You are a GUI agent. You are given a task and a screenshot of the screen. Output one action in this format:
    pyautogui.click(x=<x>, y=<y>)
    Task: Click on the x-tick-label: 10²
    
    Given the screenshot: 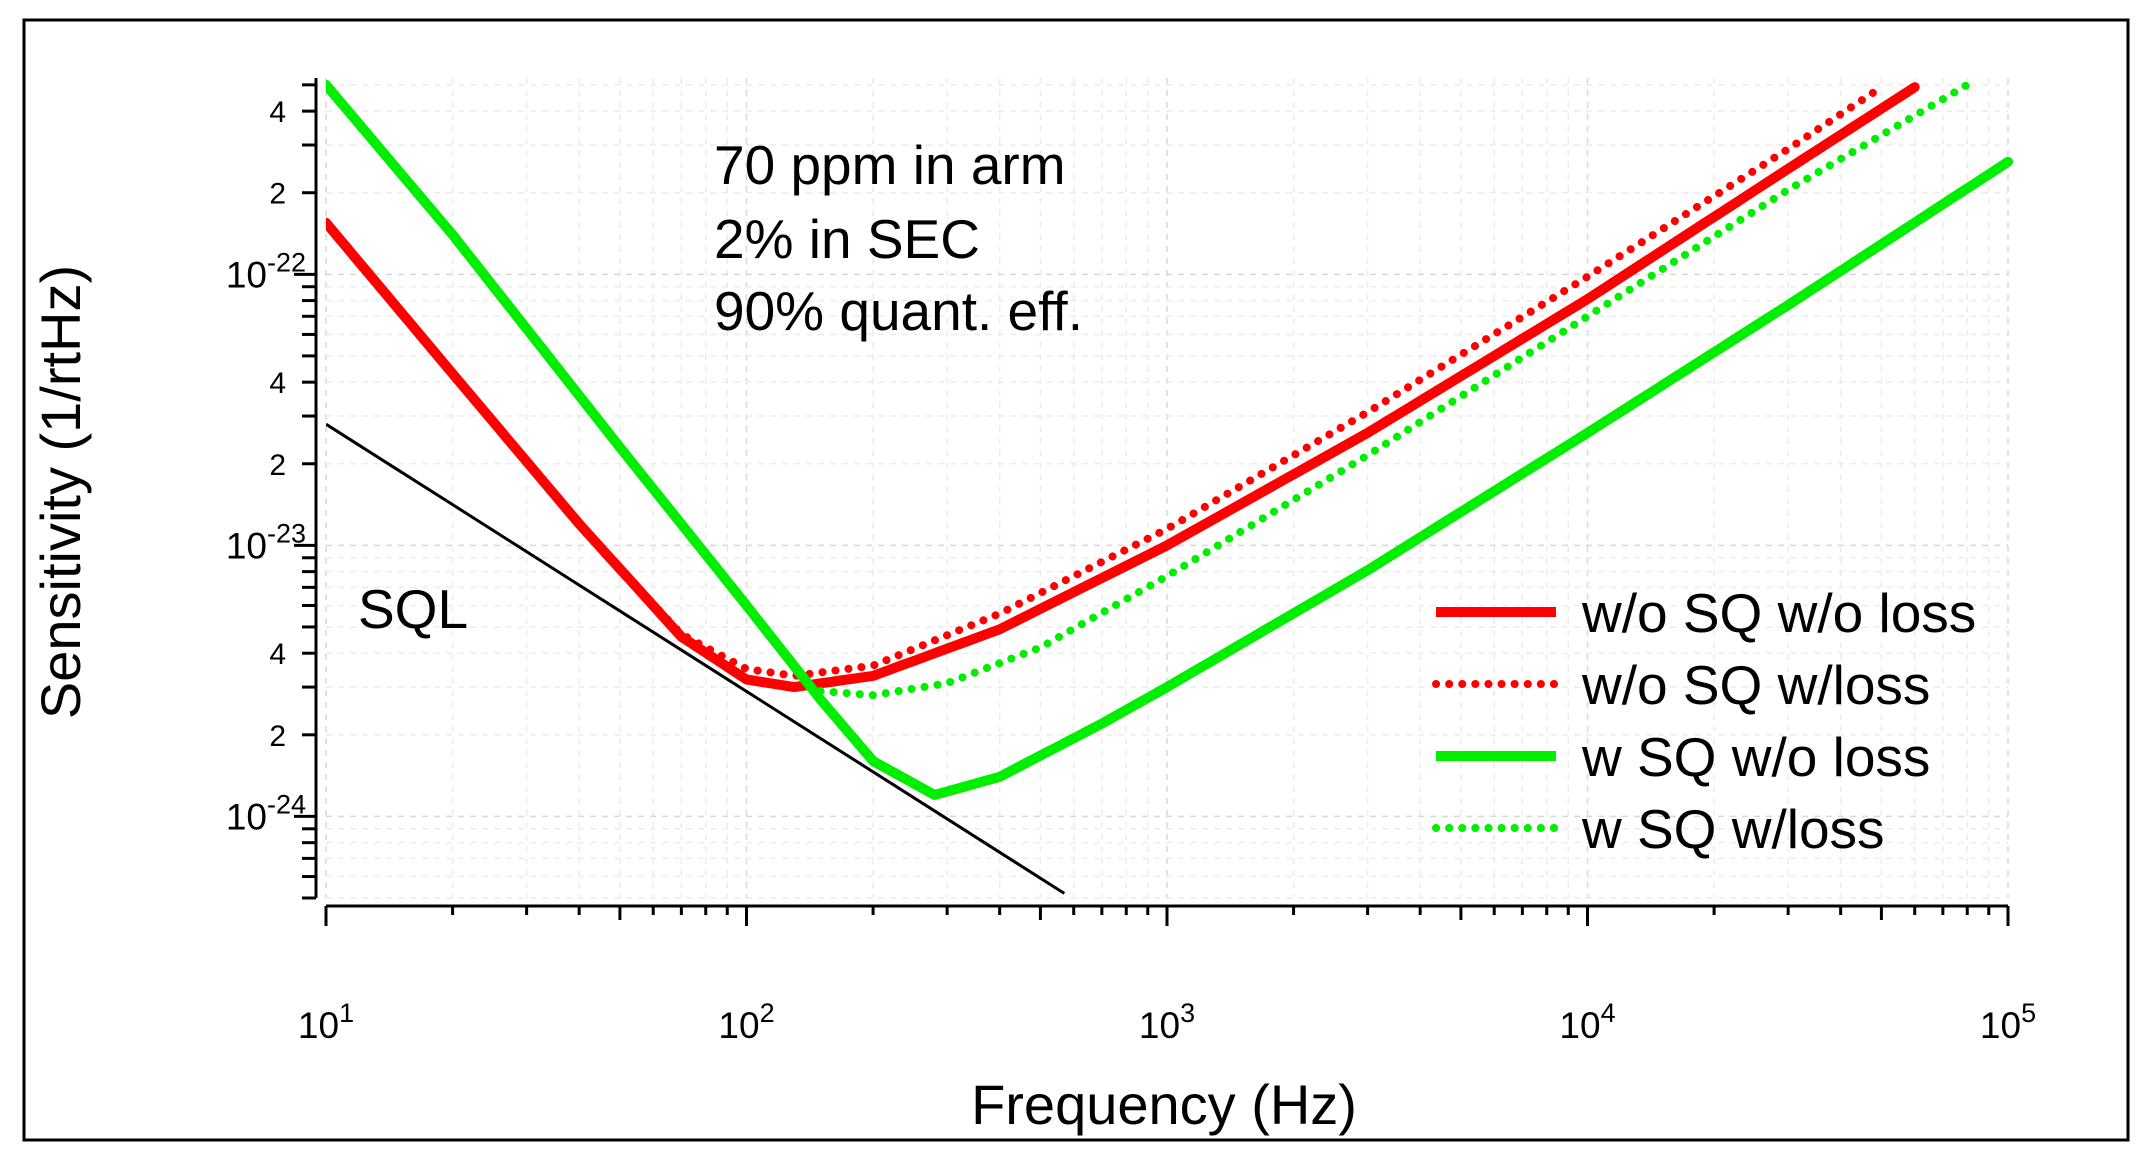 What is the action you would take?
    pyautogui.click(x=746, y=1022)
    